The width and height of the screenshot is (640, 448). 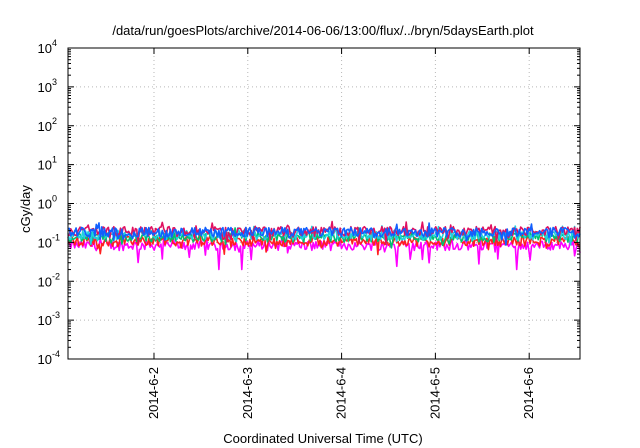 I want to click on y-tick-exponent: 1, so click(x=54, y=160).